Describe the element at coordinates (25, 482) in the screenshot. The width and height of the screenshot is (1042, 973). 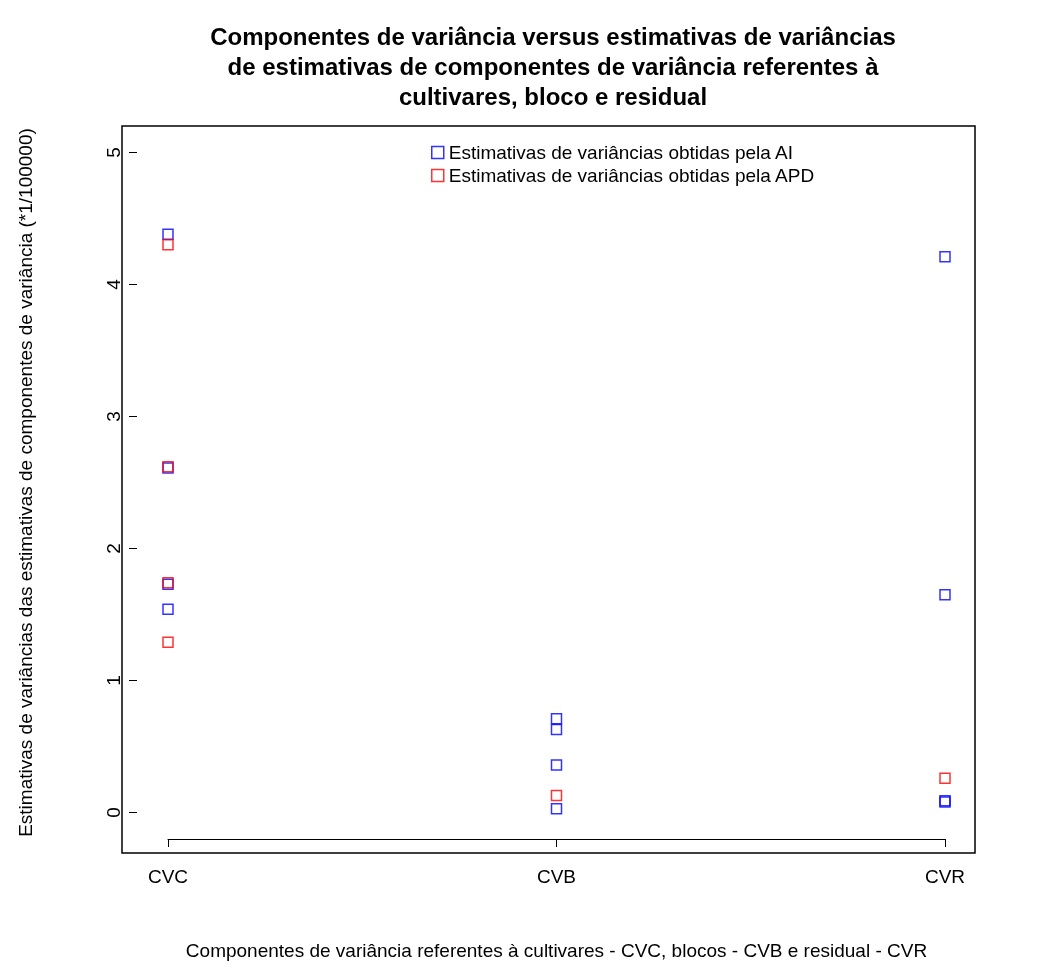
I see `y-axis-title: Estimativas de variâncias das estimativas de componentes de variância (*1/100000)` at that location.